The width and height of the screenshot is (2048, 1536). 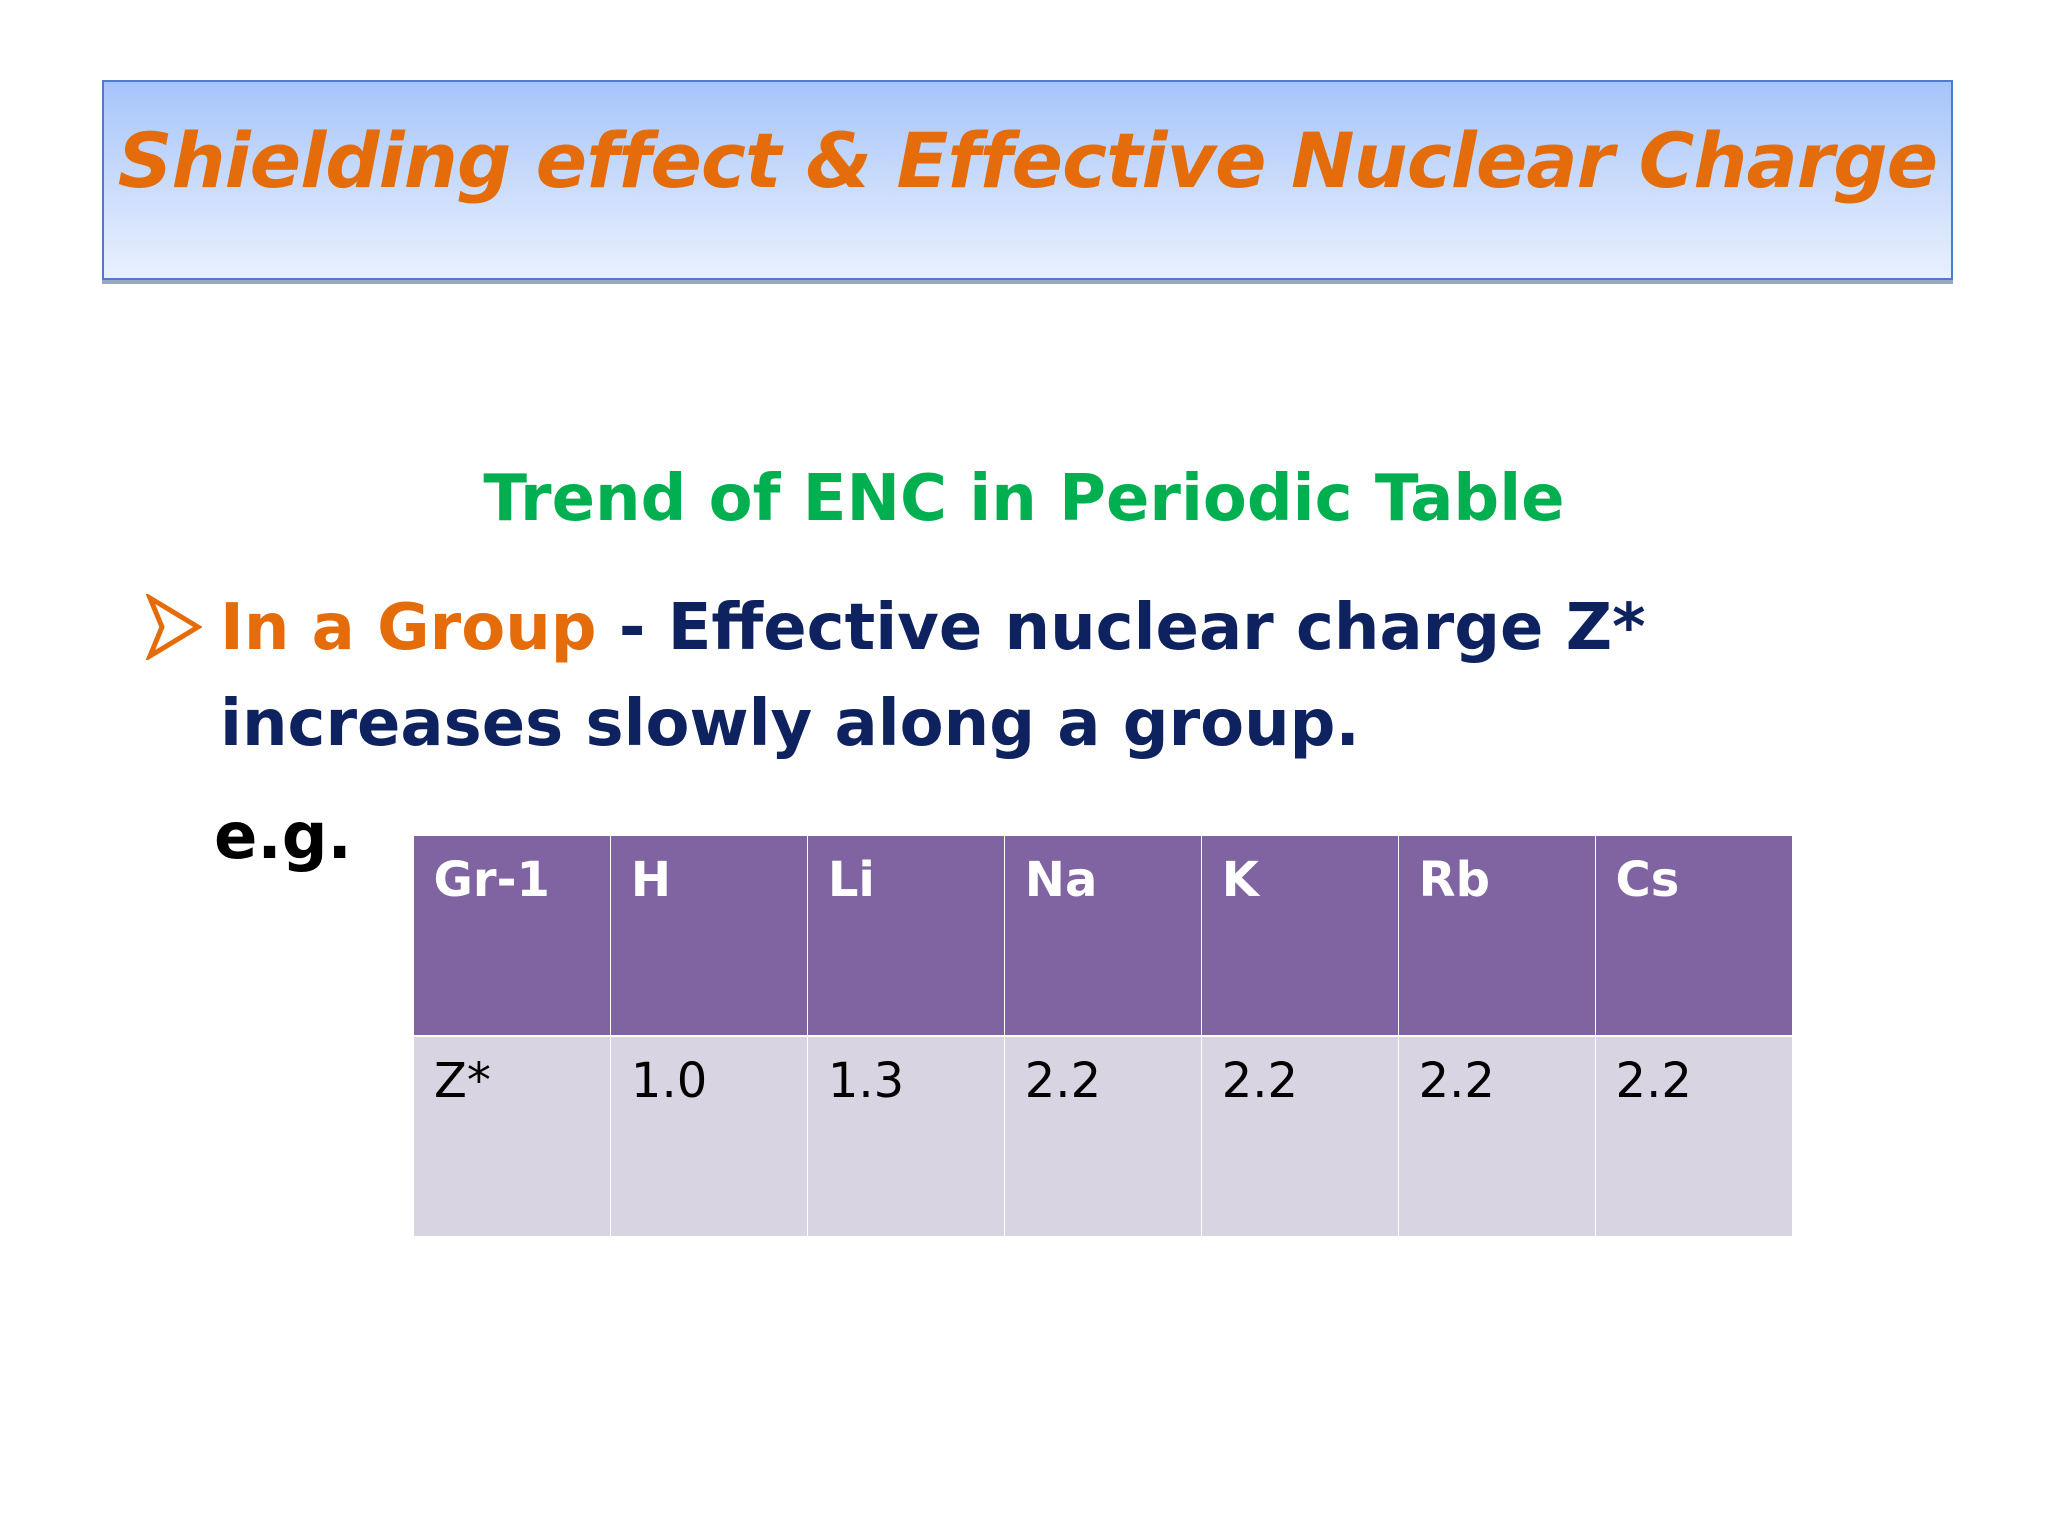 I want to click on header-cell: Rb, so click(x=1496, y=936).